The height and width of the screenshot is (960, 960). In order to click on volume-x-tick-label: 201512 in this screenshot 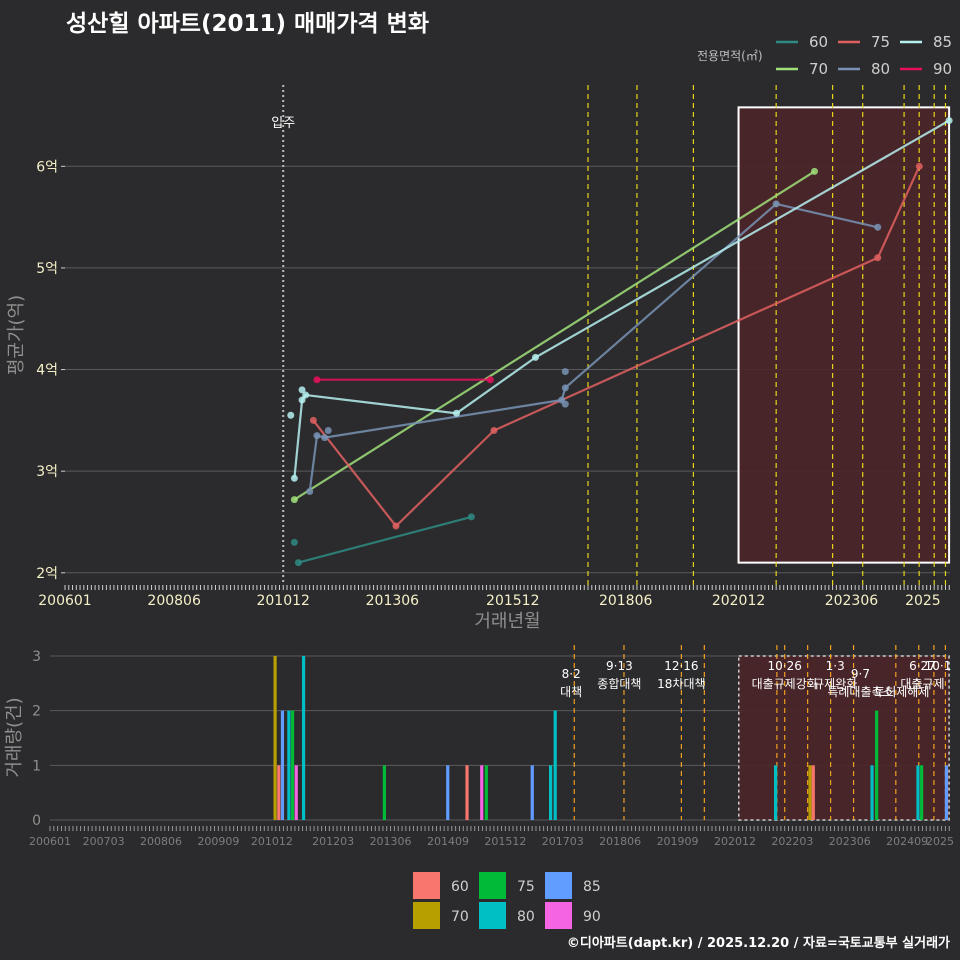, I will do `click(505, 841)`.